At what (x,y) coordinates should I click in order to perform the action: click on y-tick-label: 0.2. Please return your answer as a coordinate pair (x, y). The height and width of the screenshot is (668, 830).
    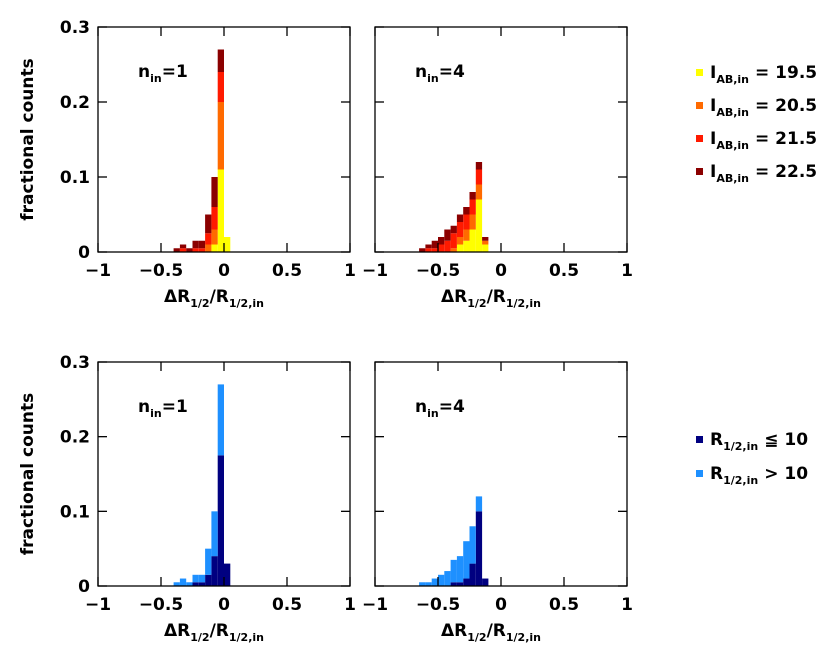
    Looking at the image, I should click on (75, 438).